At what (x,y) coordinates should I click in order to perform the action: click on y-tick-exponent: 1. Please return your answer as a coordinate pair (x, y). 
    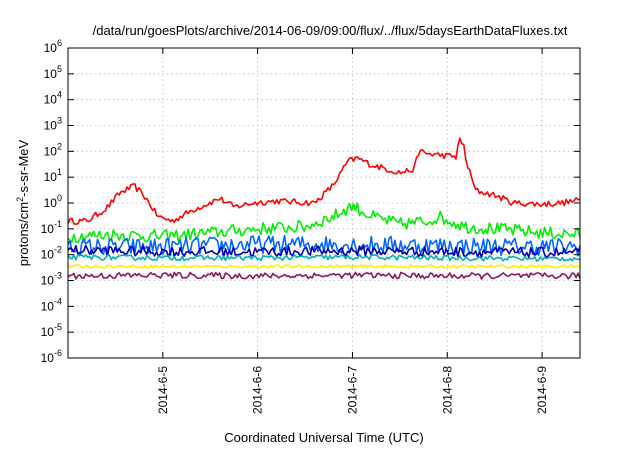
    Looking at the image, I should click on (59, 172).